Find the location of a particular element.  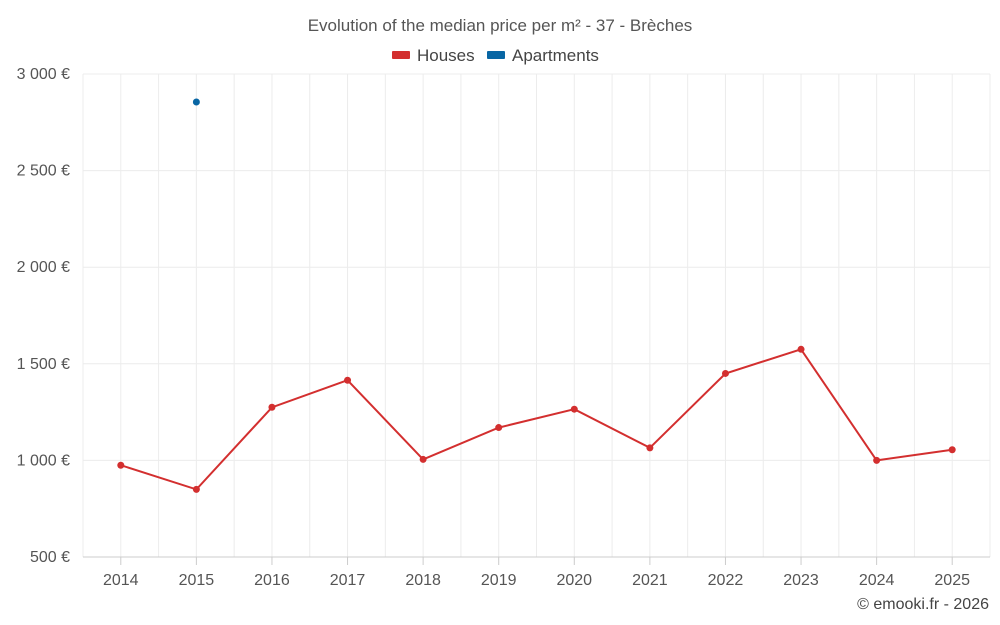

x-tick-label: 2024 is located at coordinates (877, 580).